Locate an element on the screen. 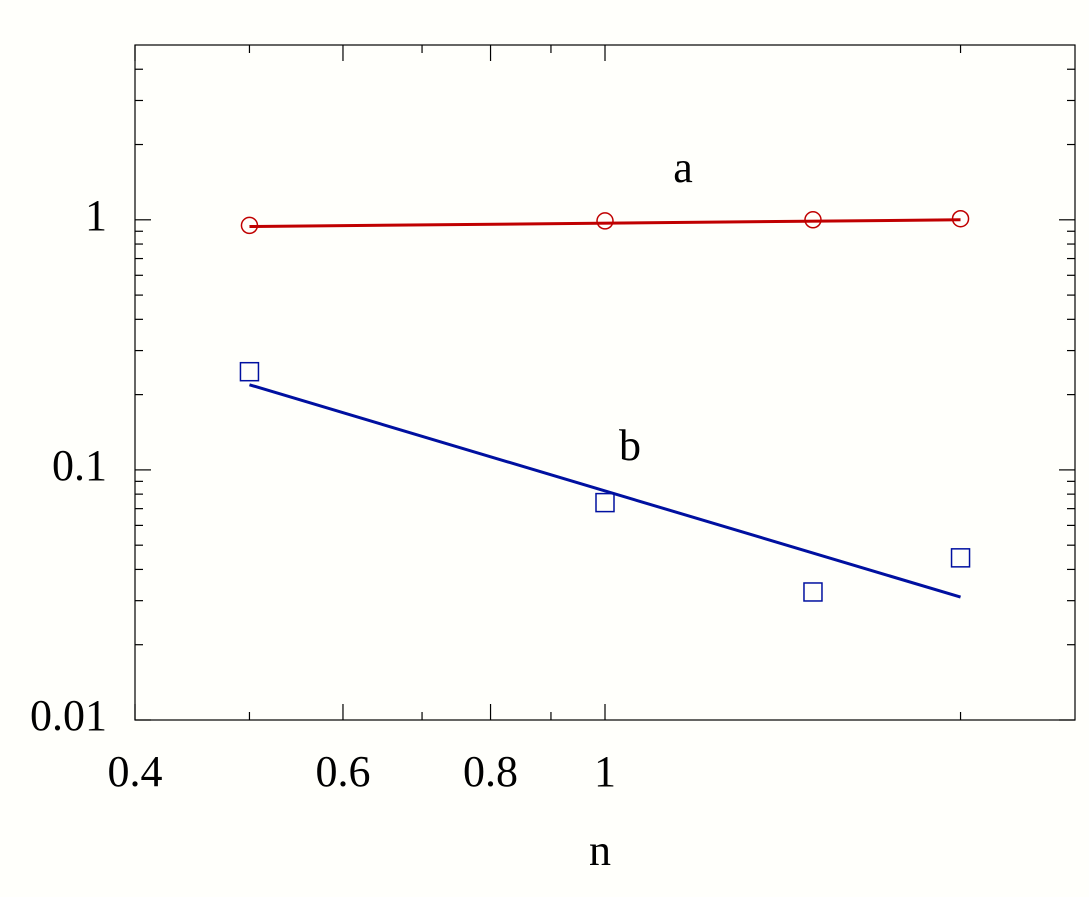 The height and width of the screenshot is (897, 1089). x-axis-label: n is located at coordinates (600, 850).